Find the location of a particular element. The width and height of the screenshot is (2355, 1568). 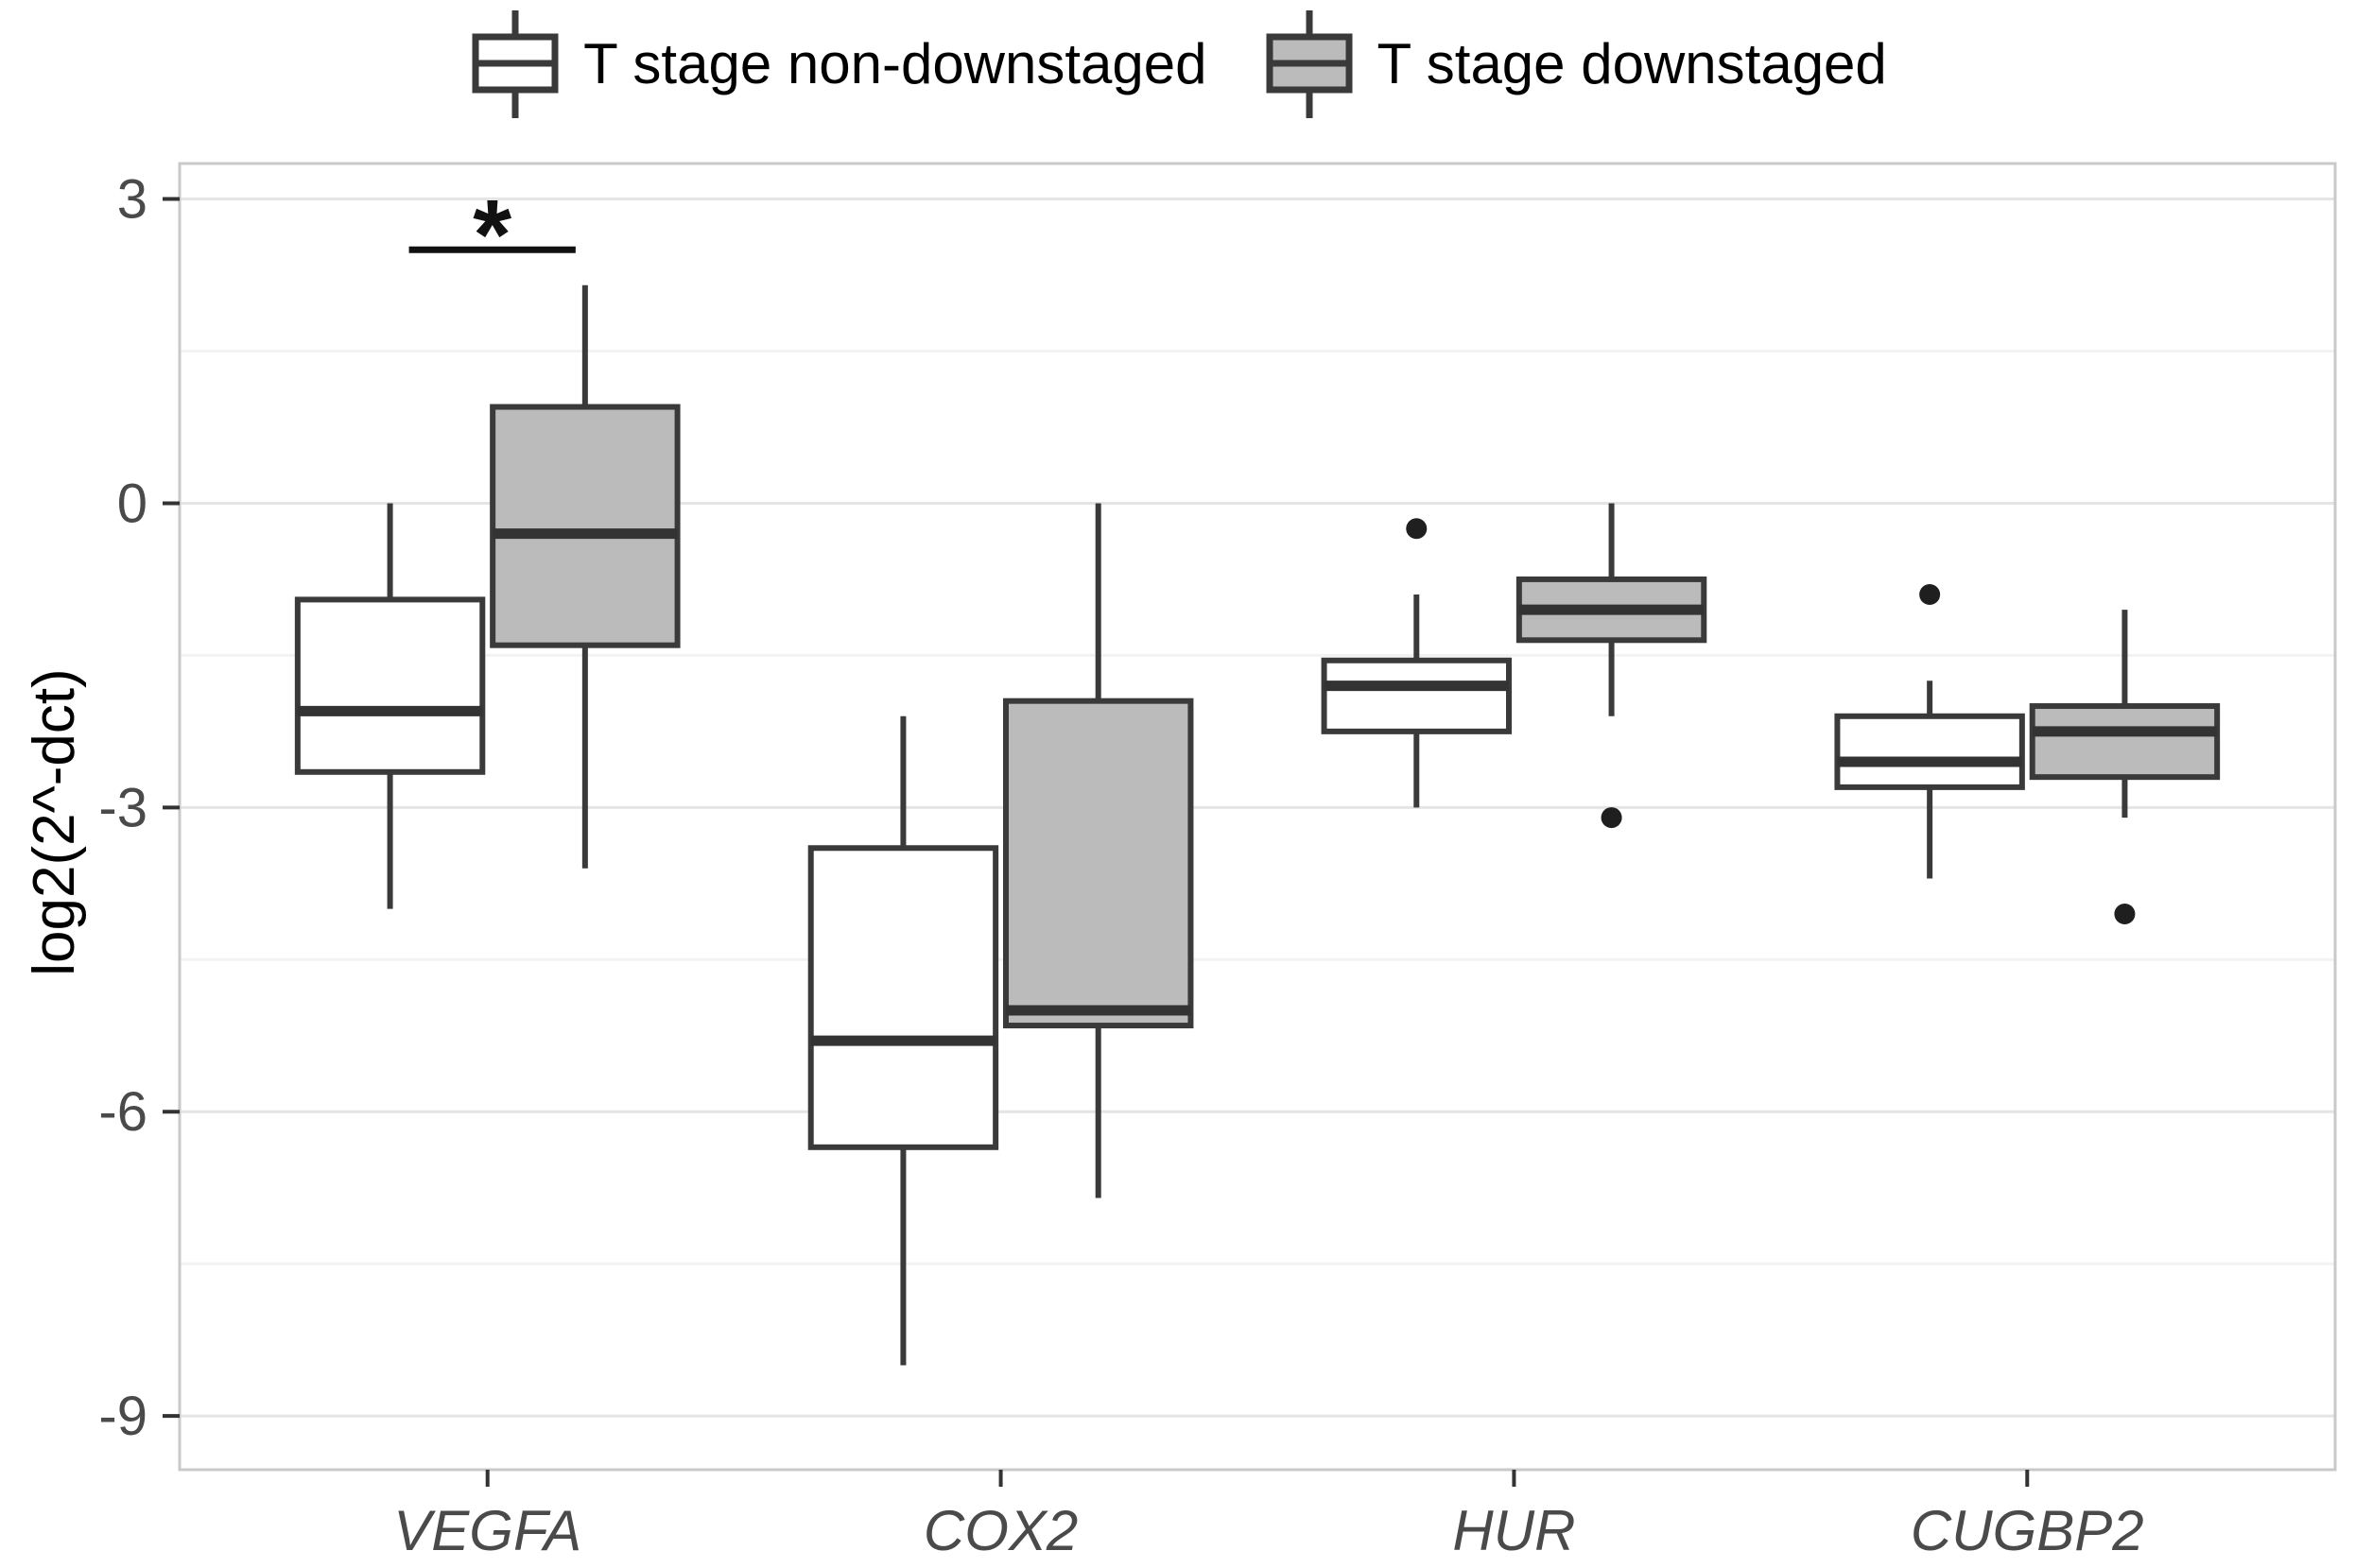

y-tick-label: -9 is located at coordinates (122, 1416).